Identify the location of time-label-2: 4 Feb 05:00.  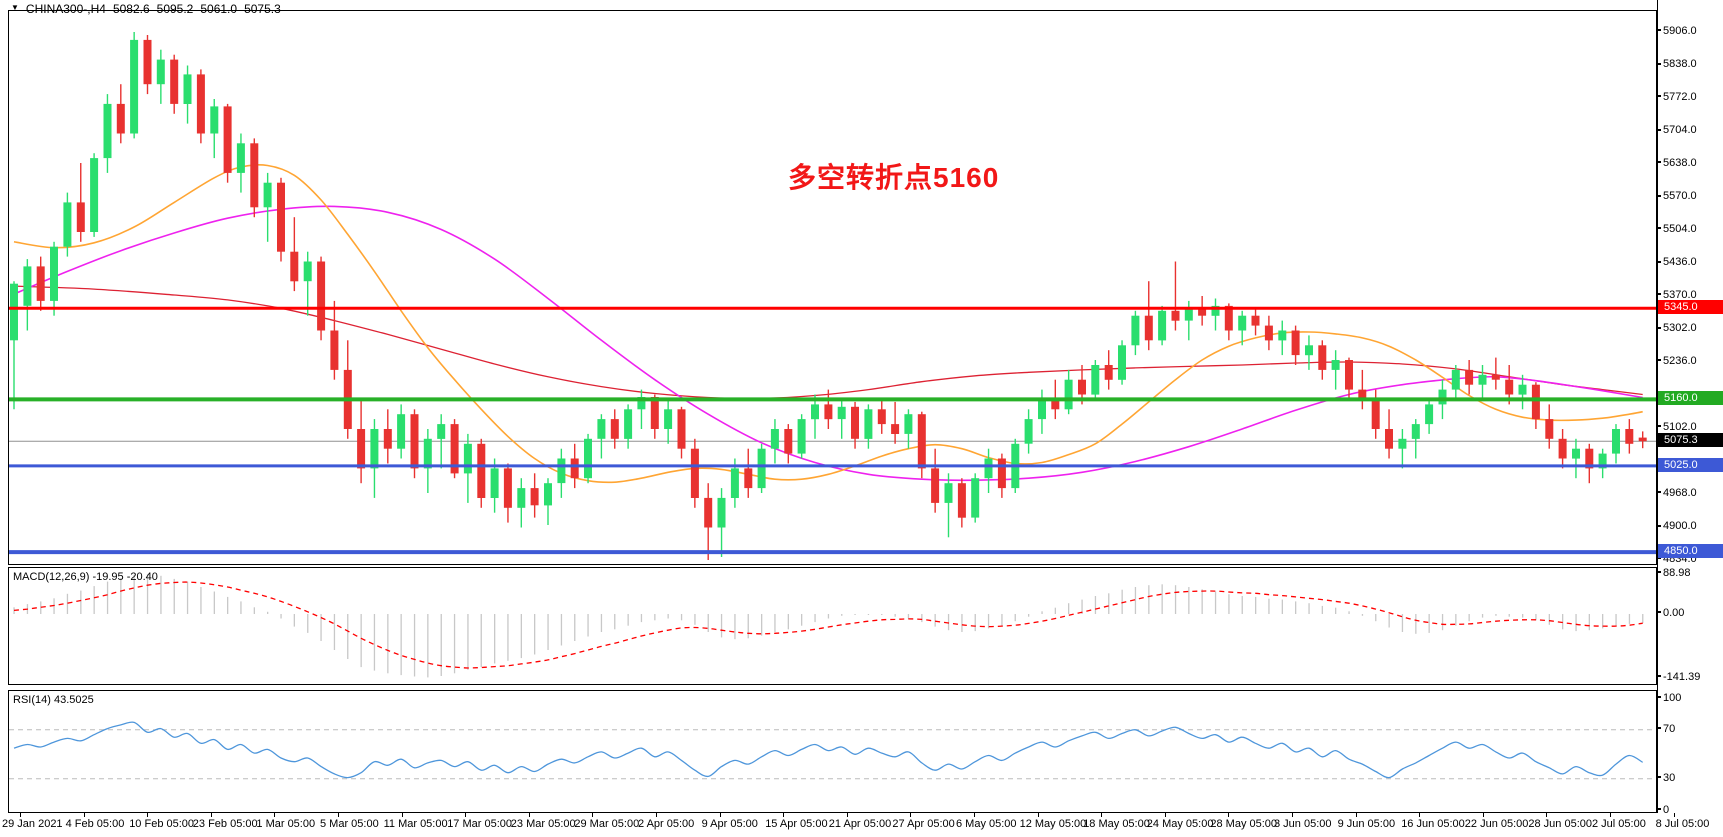
(95, 824).